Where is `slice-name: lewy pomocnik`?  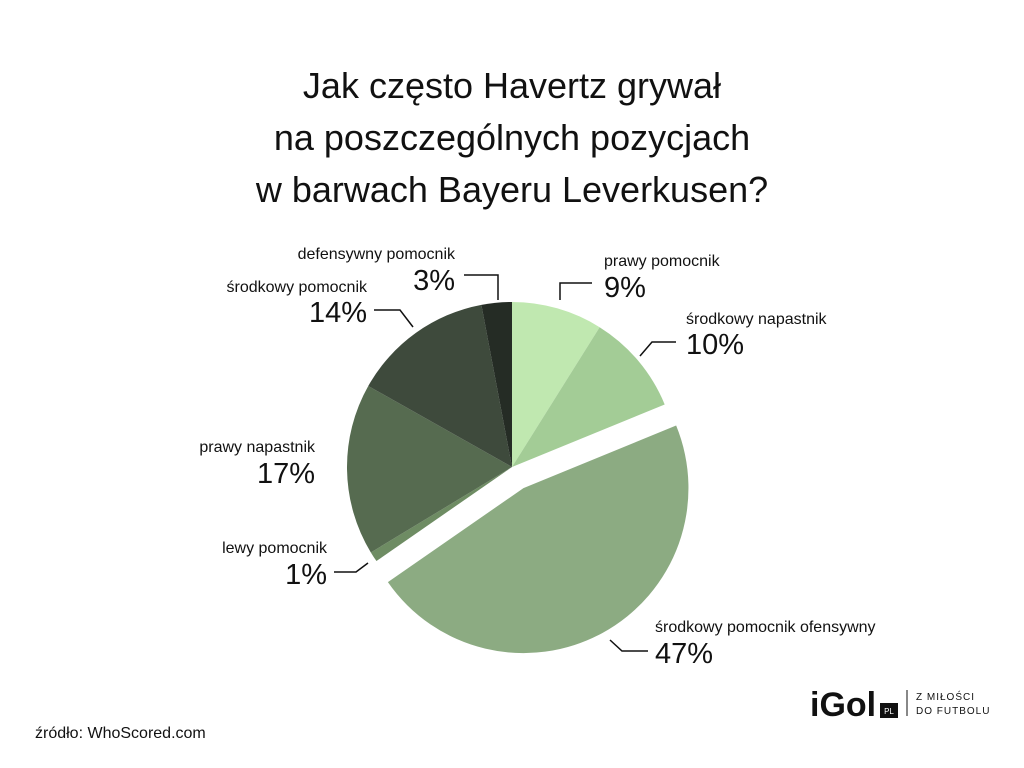 slice-name: lewy pomocnik is located at coordinates (275, 548).